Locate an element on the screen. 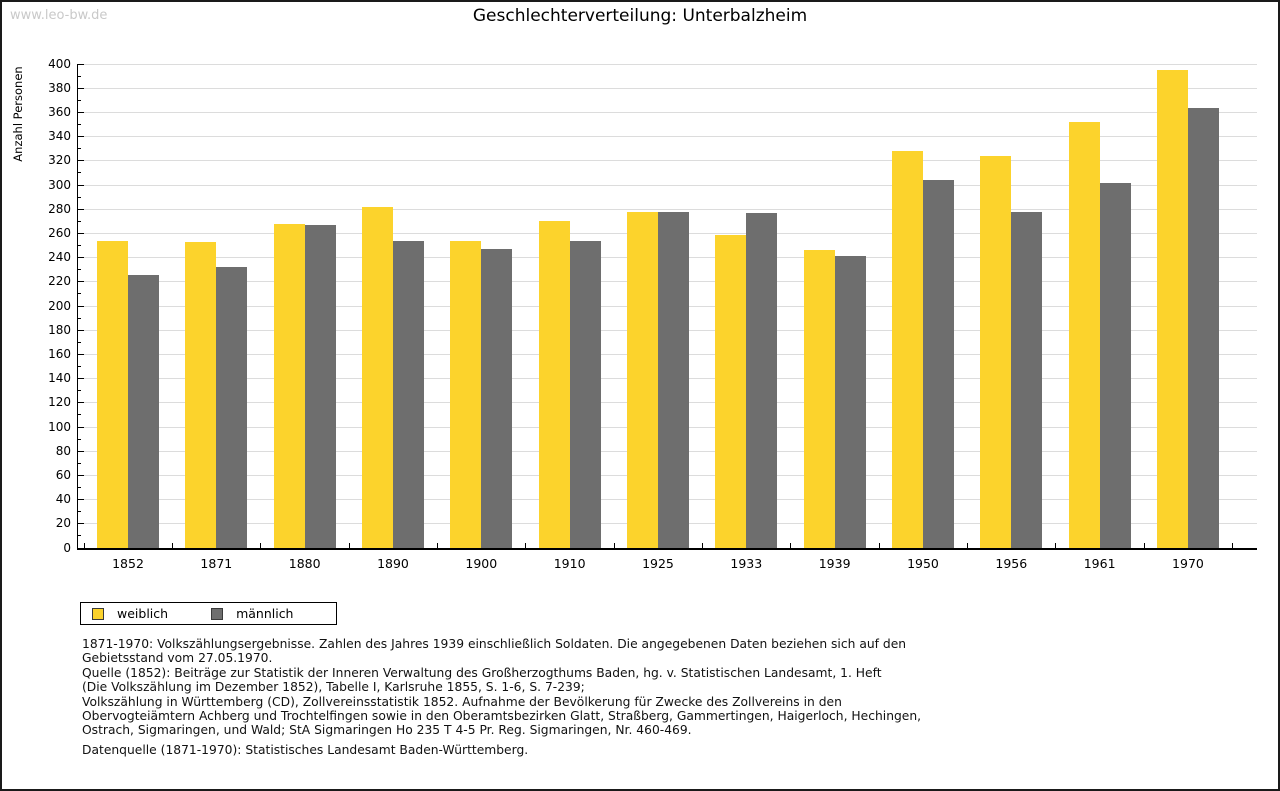 This screenshot has height=791, width=1280. bar-männlich-1910 is located at coordinates (585, 394).